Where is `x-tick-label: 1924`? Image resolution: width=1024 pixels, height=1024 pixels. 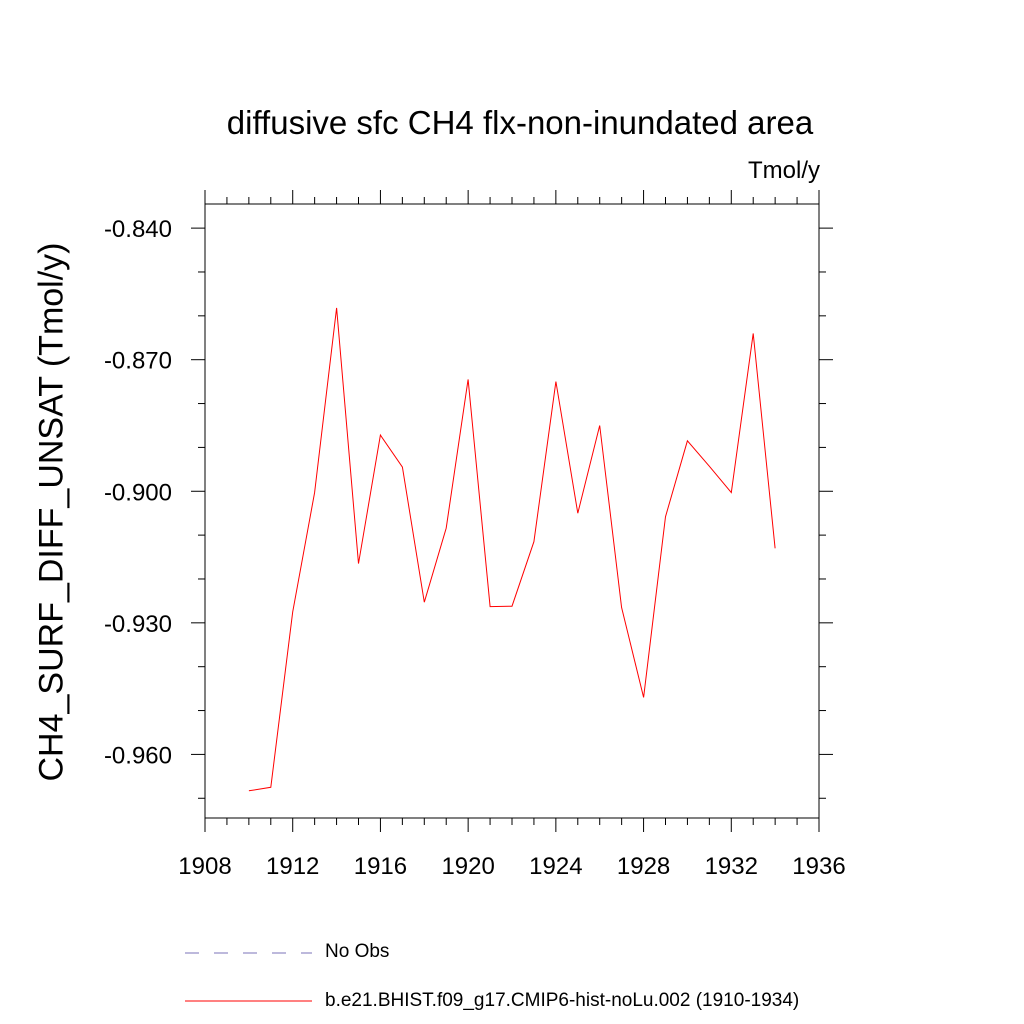
x-tick-label: 1924 is located at coordinates (555, 866).